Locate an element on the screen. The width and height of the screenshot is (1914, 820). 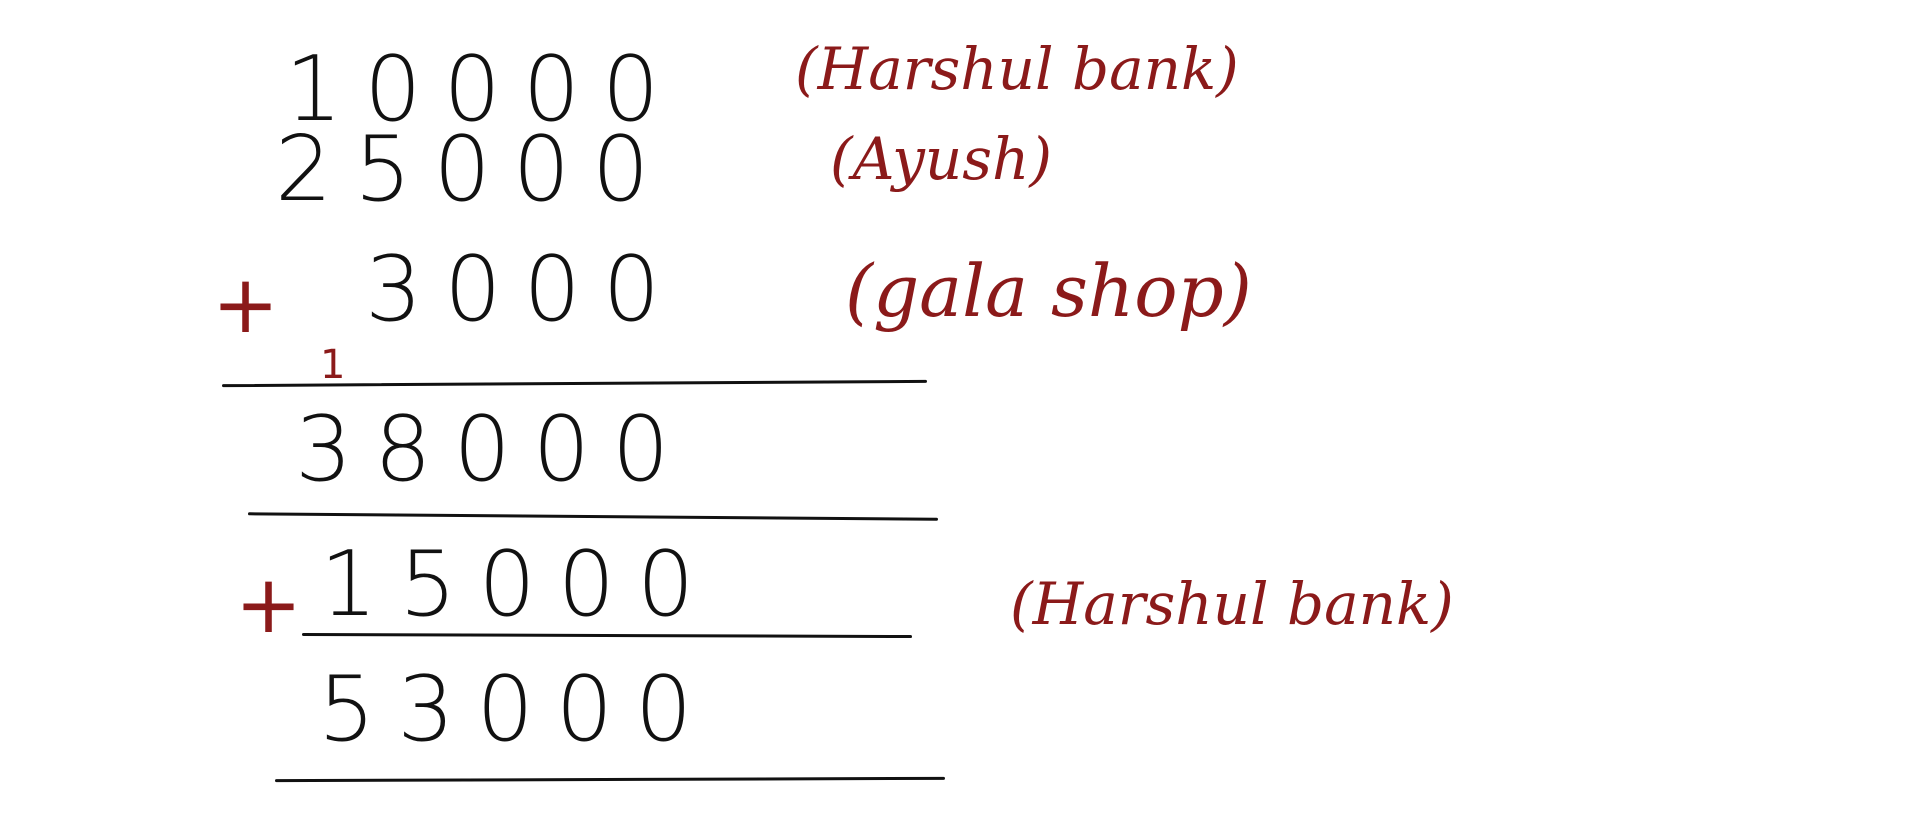
addend-gala-shop-label: (gala shop) is located at coordinates (1048, 291).